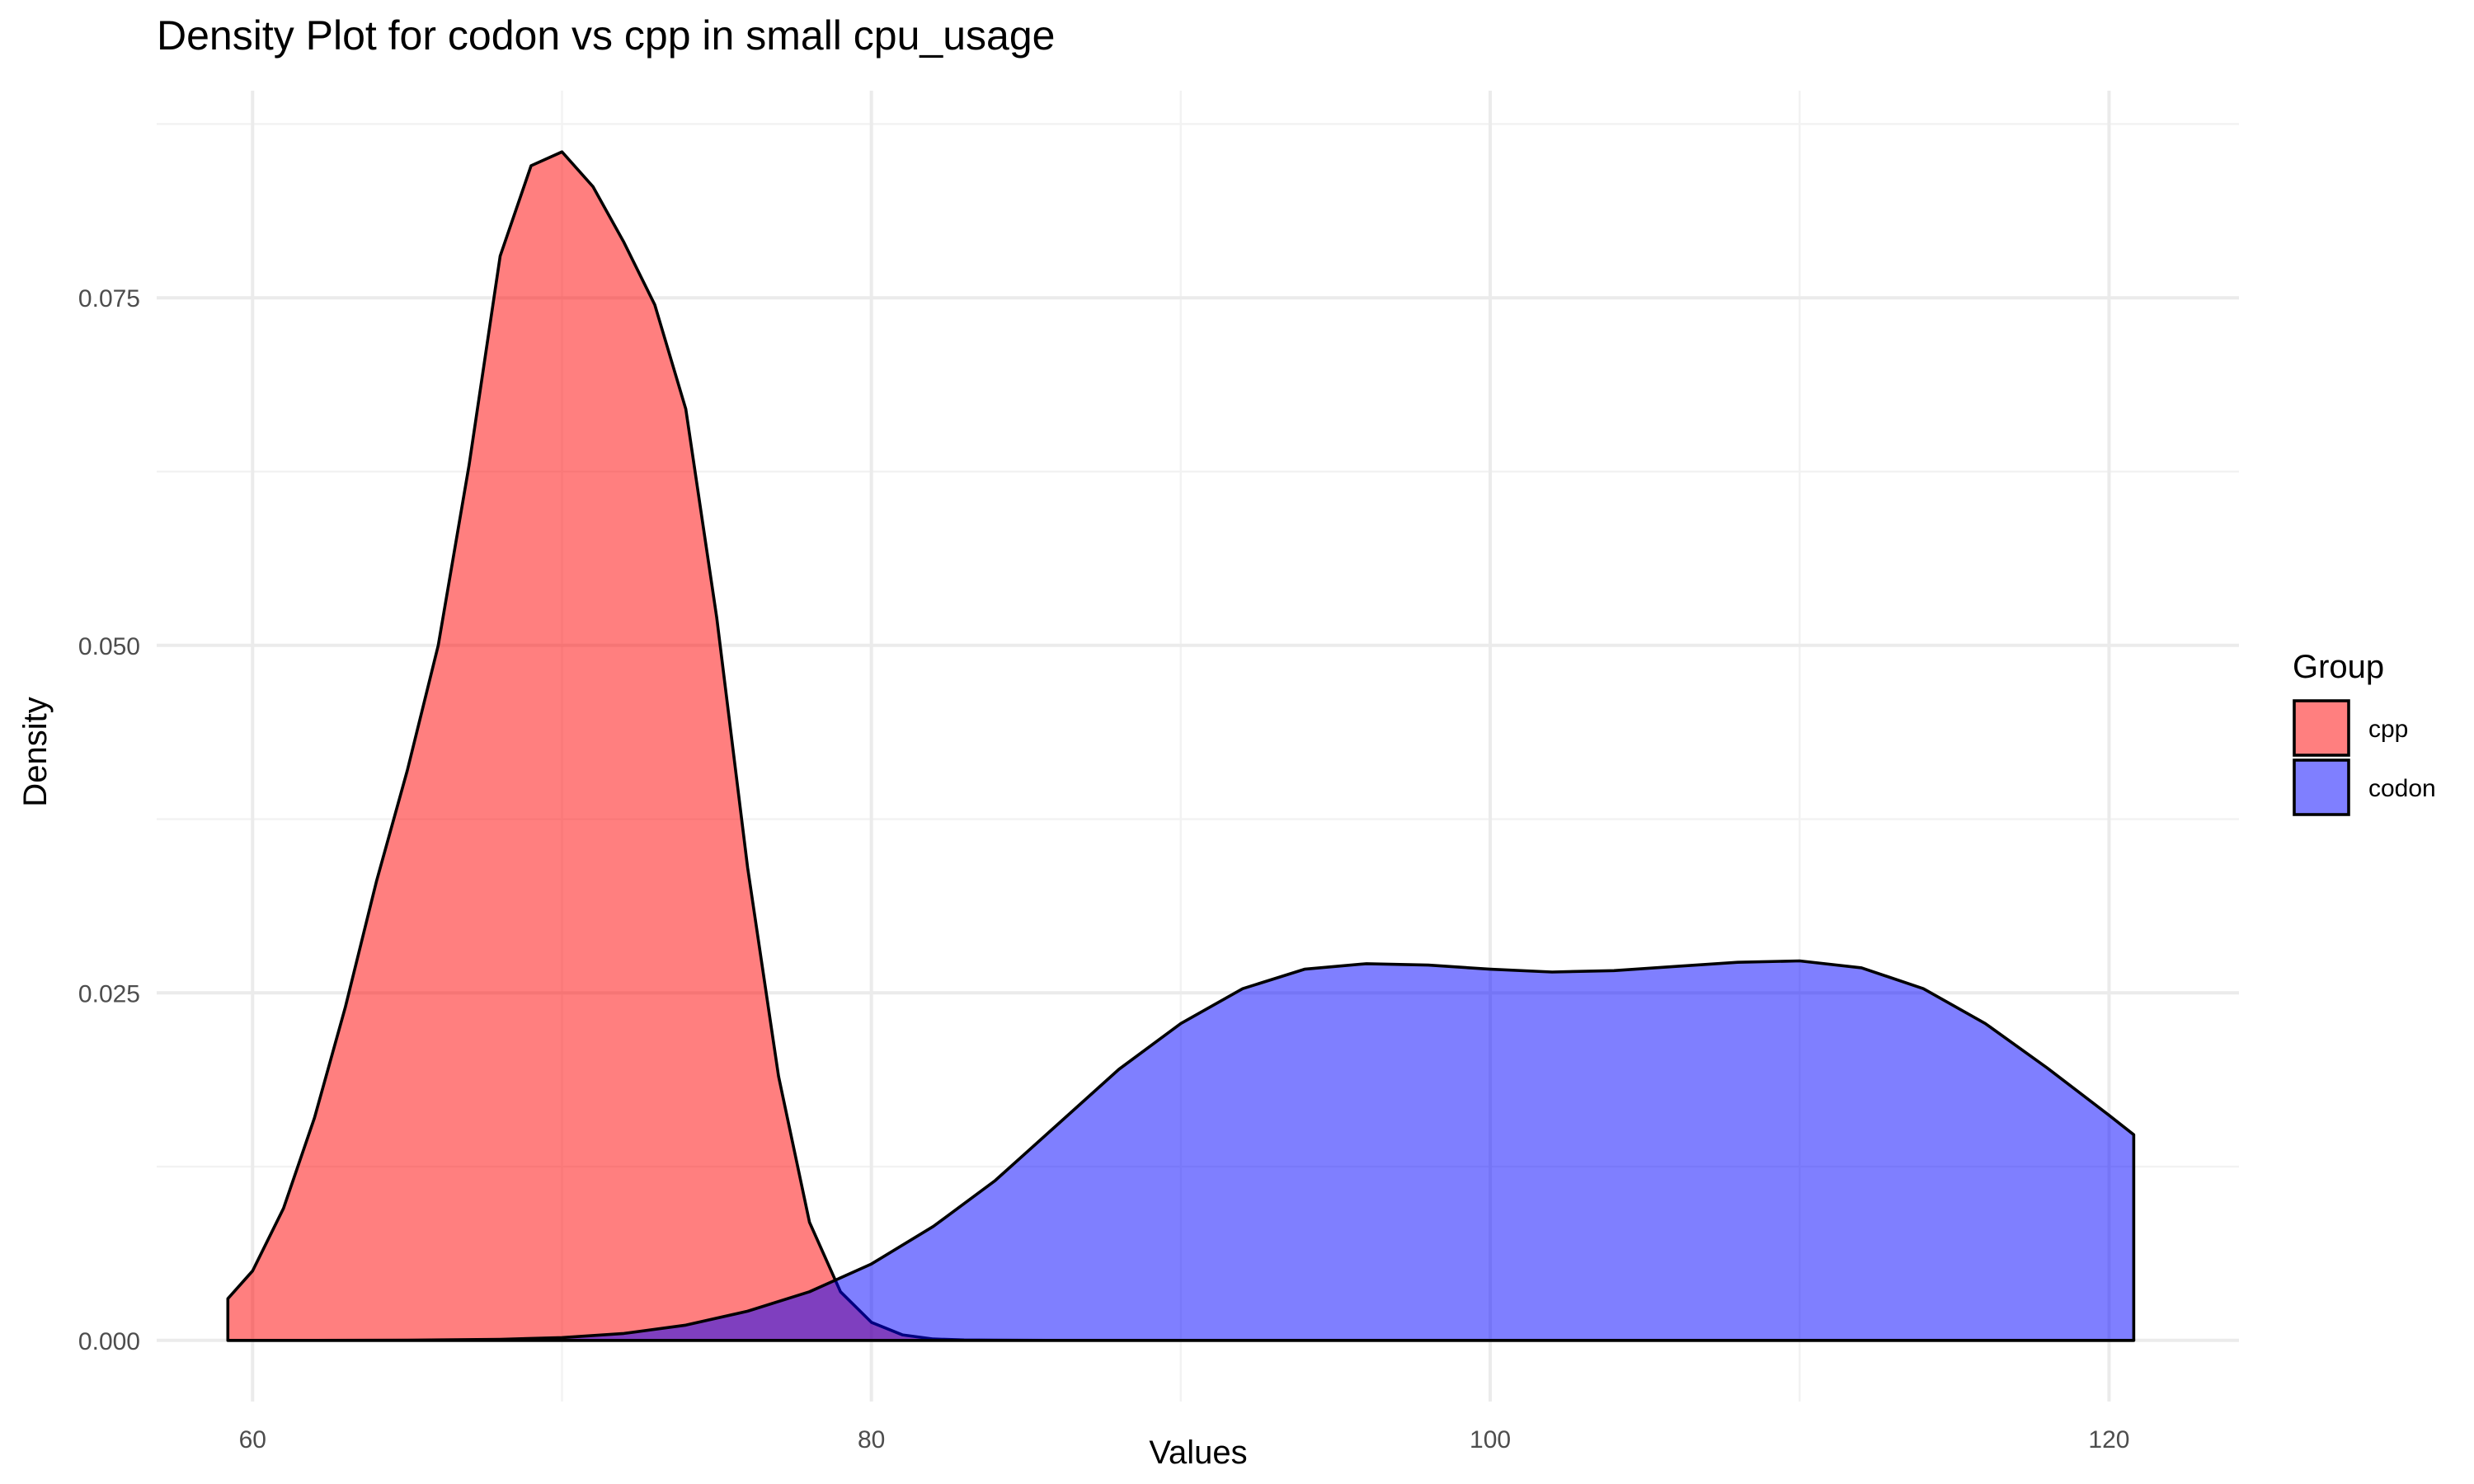  What do you see at coordinates (252, 1439) in the screenshot?
I see `x-tick-label: 60` at bounding box center [252, 1439].